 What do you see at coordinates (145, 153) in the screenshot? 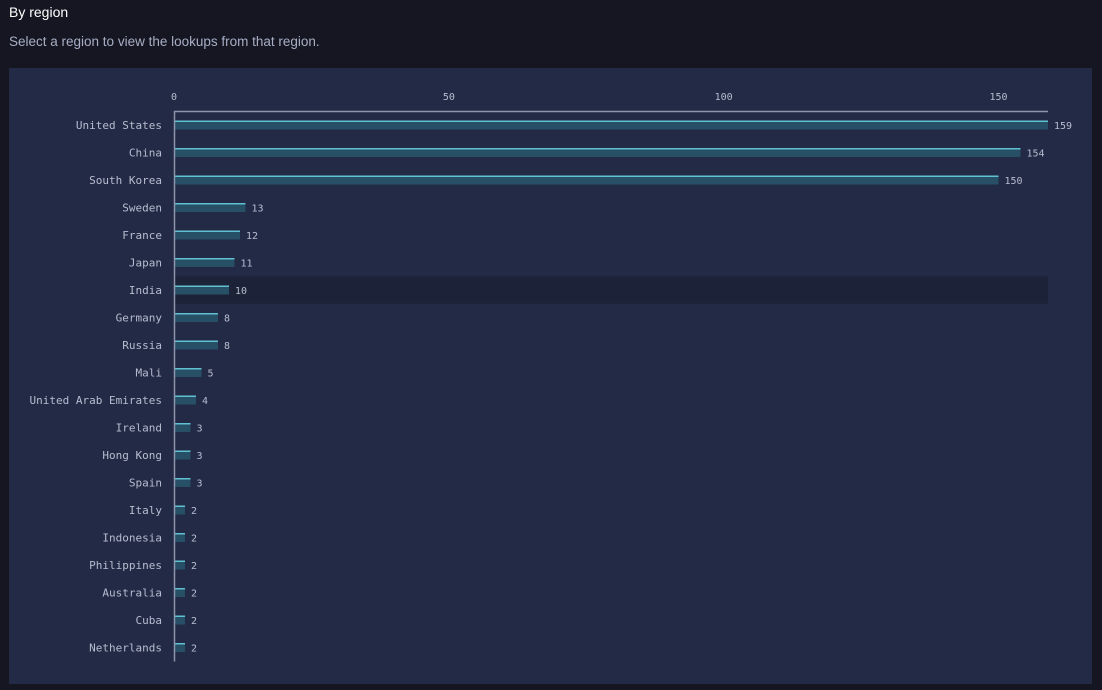
I see `category-label: China` at bounding box center [145, 153].